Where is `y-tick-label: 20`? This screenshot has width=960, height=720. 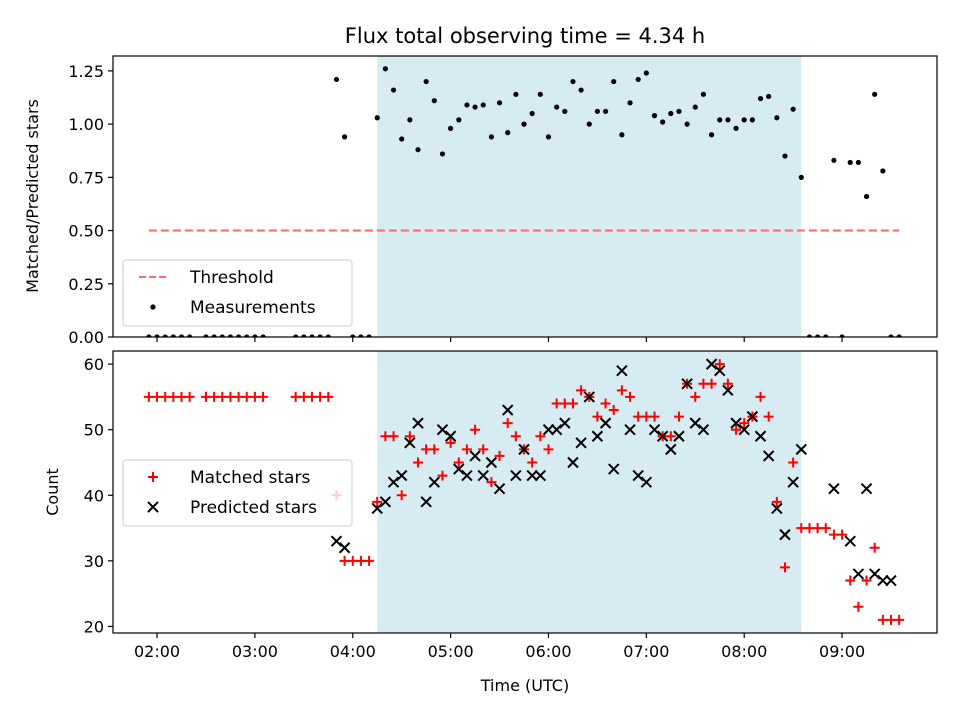 y-tick-label: 20 is located at coordinates (94, 626).